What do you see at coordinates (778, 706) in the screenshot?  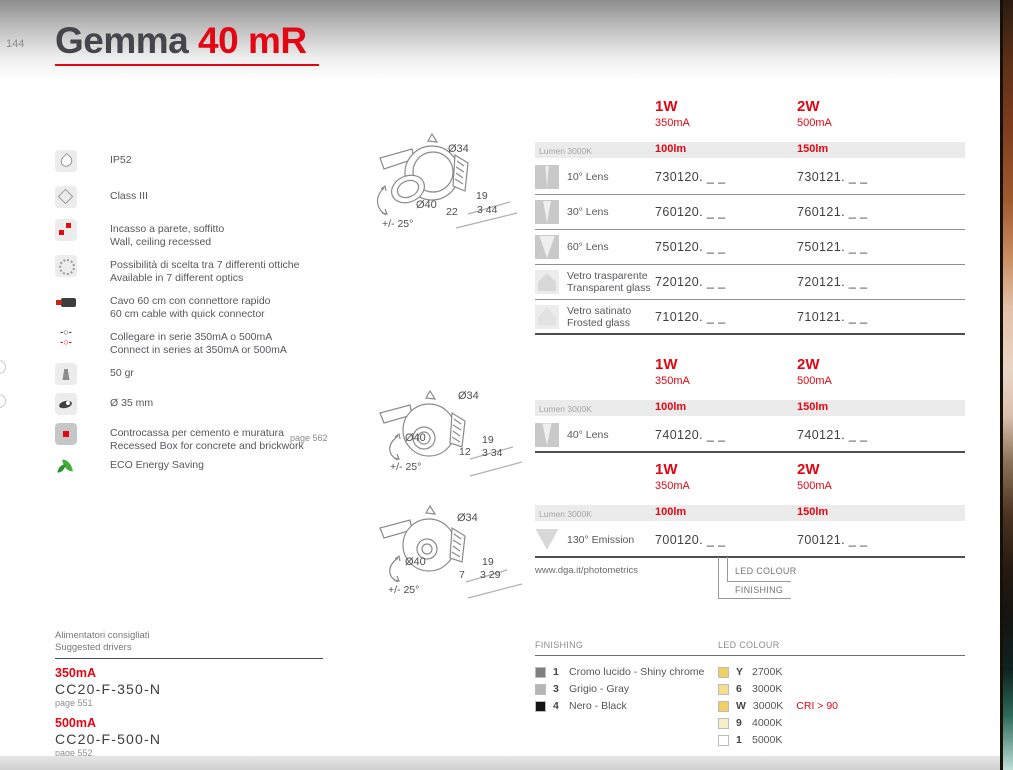 I see `led-colour-item: W 3000K CRI > 90` at bounding box center [778, 706].